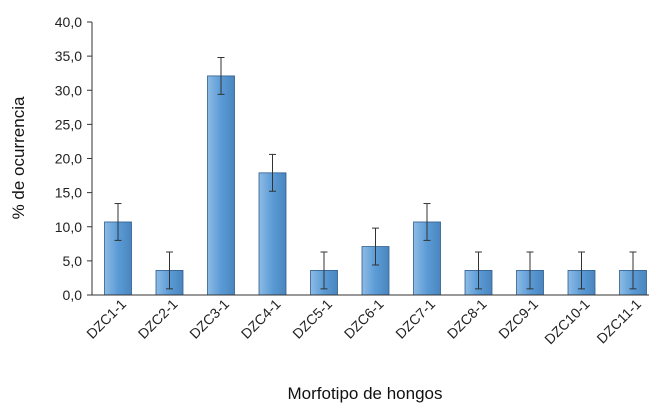 Image resolution: width=649 pixels, height=405 pixels. Describe the element at coordinates (467, 319) in the screenshot. I see `x-tick-label: DZC8-1` at that location.